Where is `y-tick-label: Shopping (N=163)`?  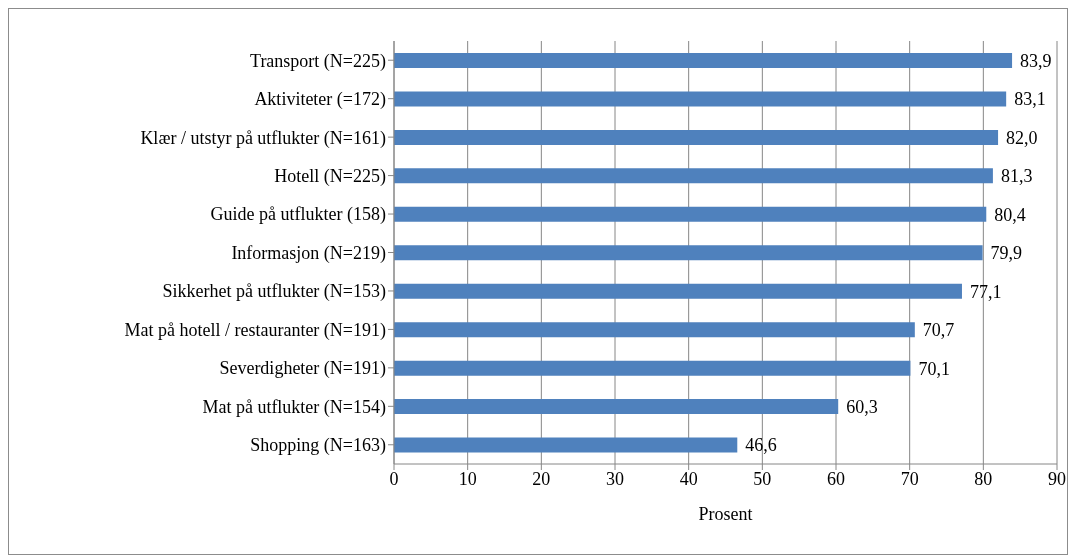 y-tick-label: Shopping (N=163) is located at coordinates (318, 446).